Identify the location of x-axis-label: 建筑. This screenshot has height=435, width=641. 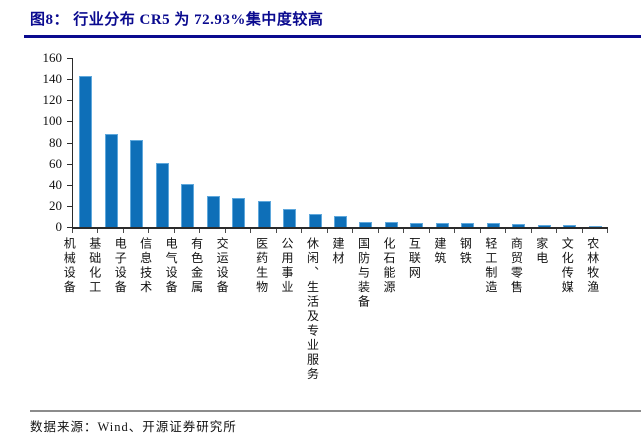
(439, 251).